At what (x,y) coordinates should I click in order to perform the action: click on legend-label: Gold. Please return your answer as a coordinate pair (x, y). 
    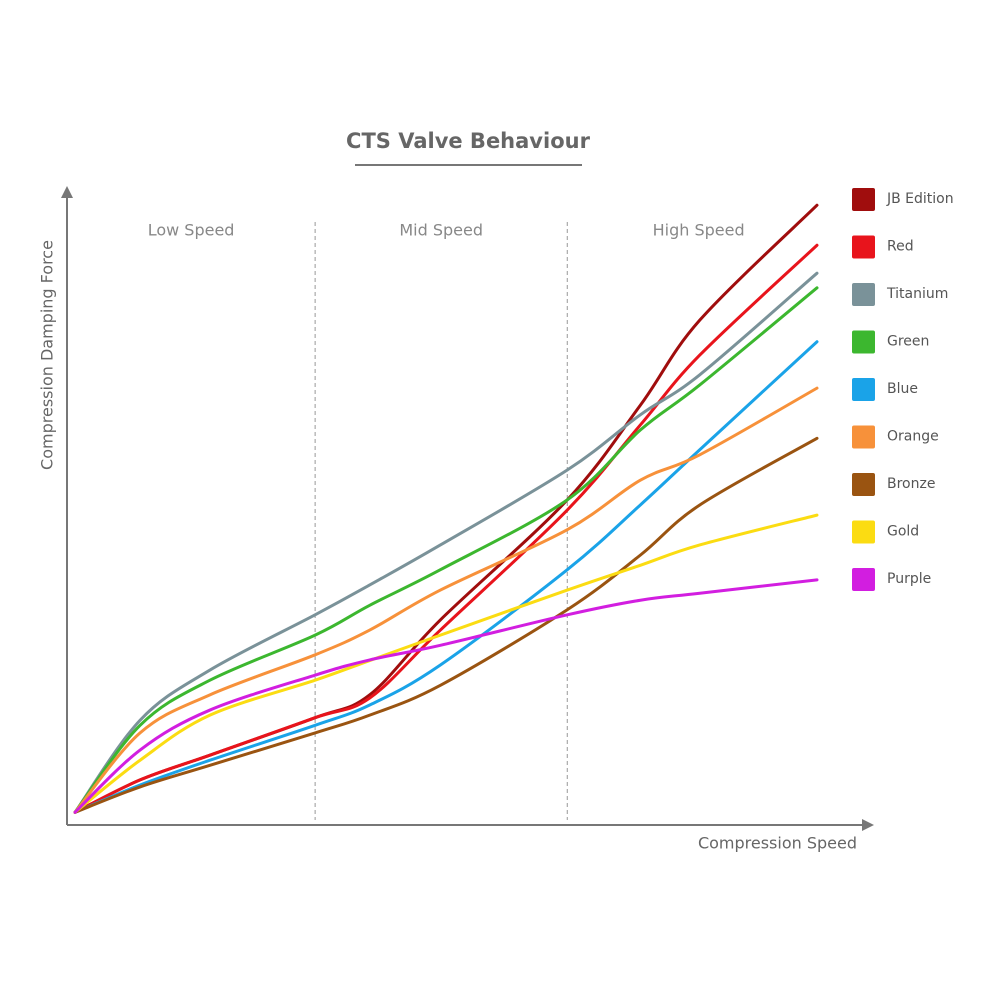
    Looking at the image, I should click on (903, 532).